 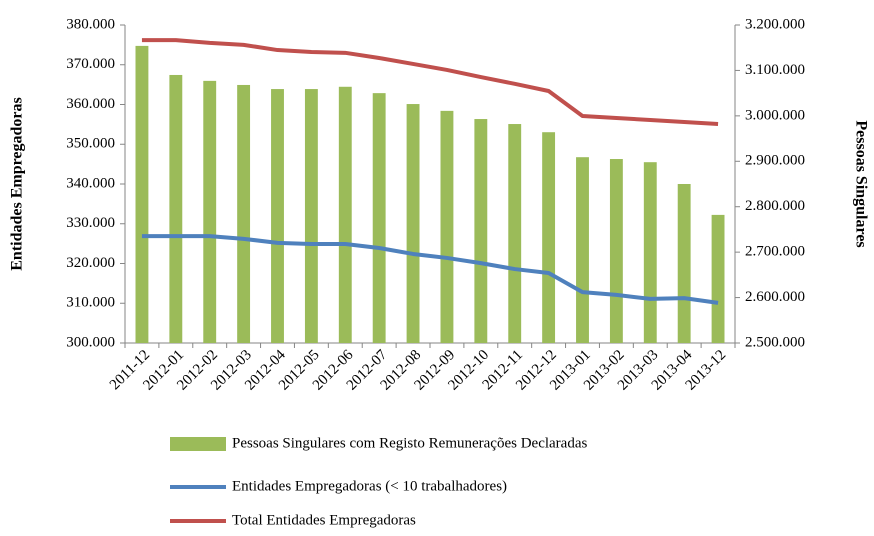 I want to click on y-tick-label: 380.000, so click(x=90, y=24).